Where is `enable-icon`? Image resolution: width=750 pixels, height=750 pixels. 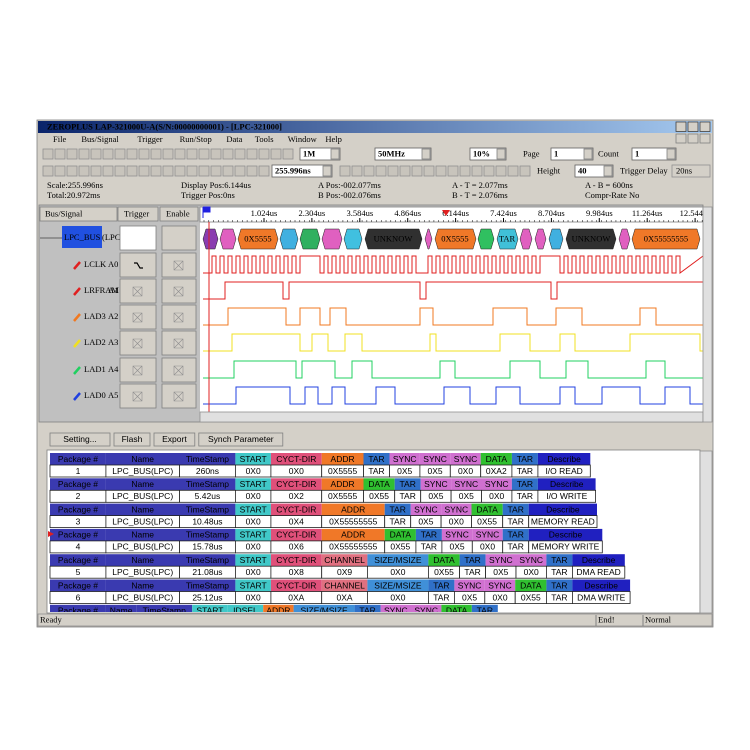
enable-icon is located at coordinates (178, 370).